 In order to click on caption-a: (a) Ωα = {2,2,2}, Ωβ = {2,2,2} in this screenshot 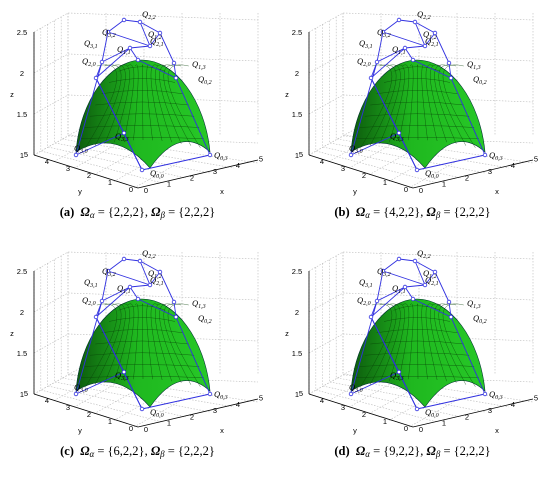, I will do `click(137, 212)`.